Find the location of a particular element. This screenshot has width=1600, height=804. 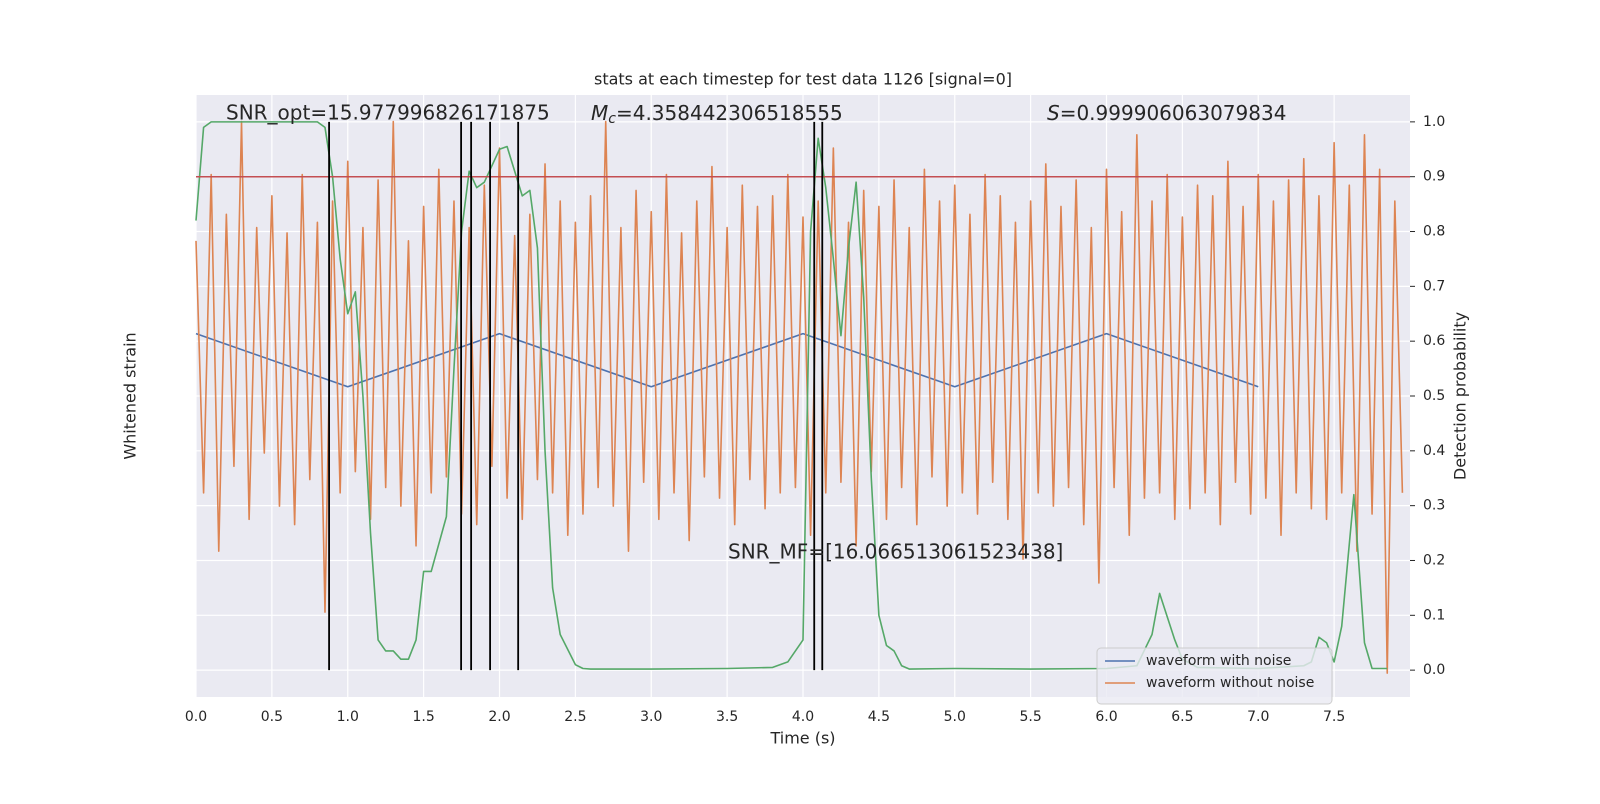

annotation: S=0.999906063079834 is located at coordinates (1166, 113).